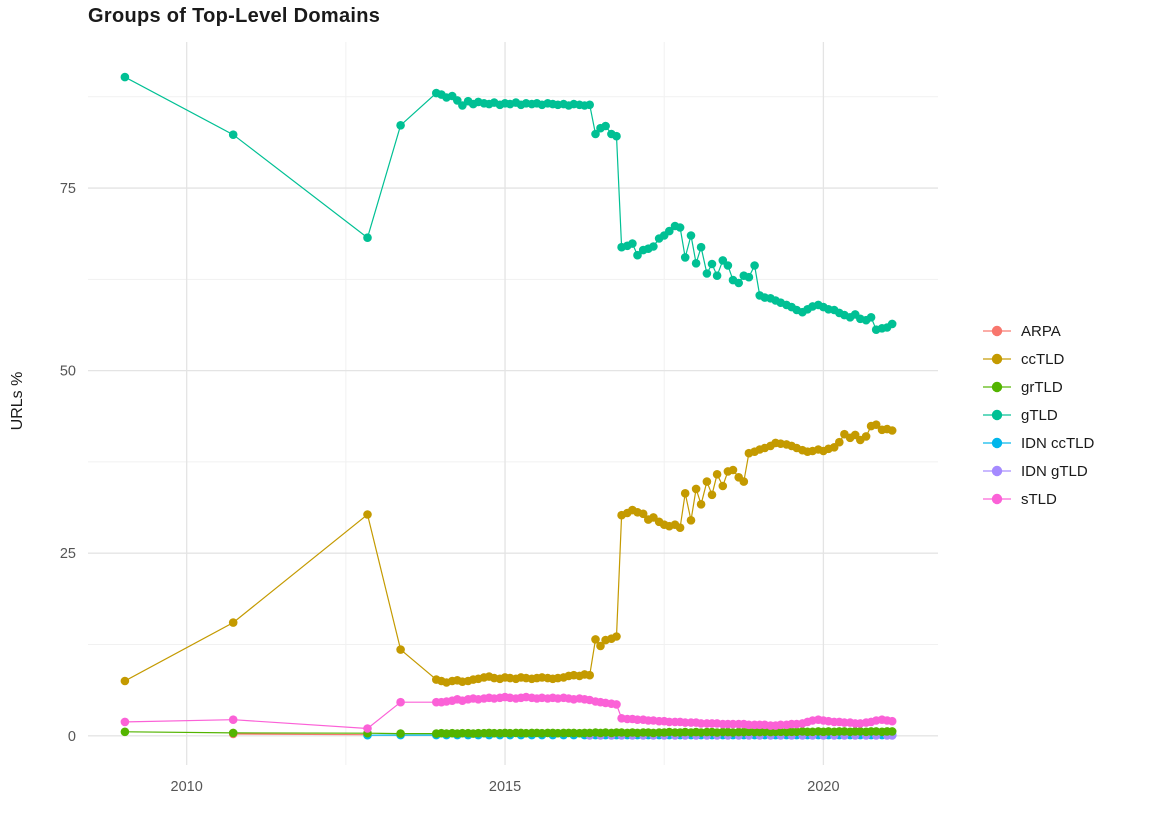 This screenshot has height=827, width=1164. I want to click on series-line-arpa, so click(300, 734).